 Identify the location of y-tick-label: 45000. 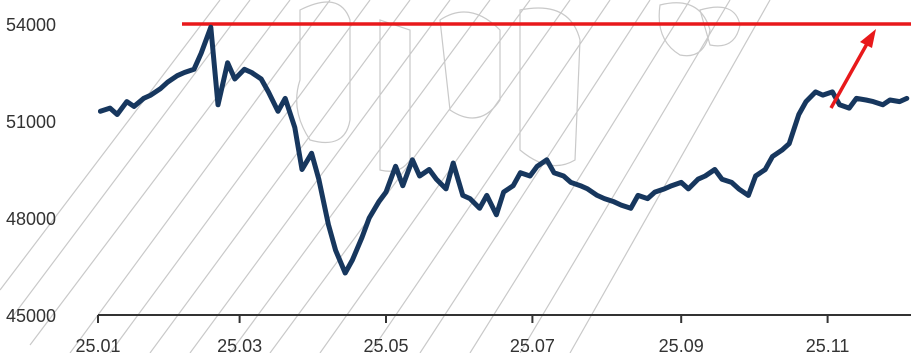
(31, 316).